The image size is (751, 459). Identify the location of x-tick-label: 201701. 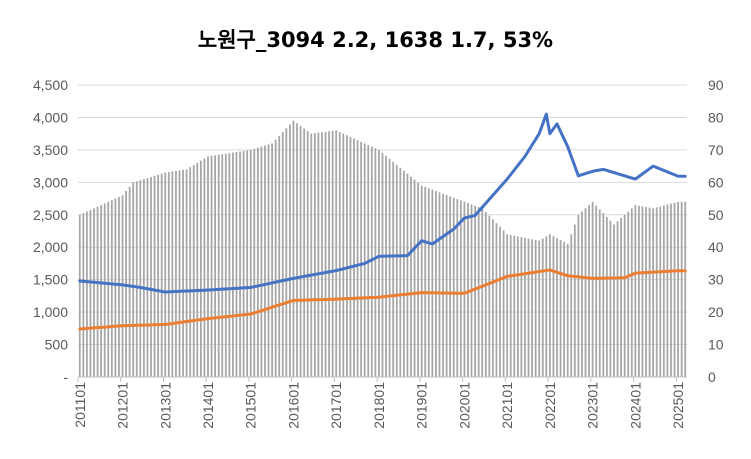
(336, 405).